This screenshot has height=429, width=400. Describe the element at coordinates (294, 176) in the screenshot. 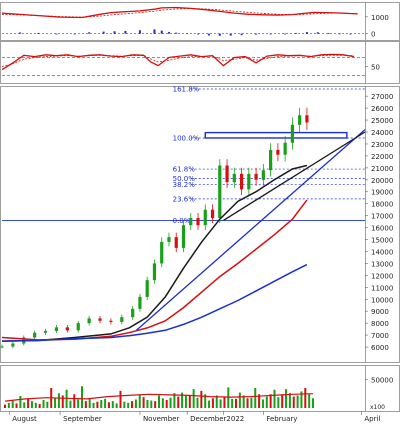

I see `trendline` at that location.